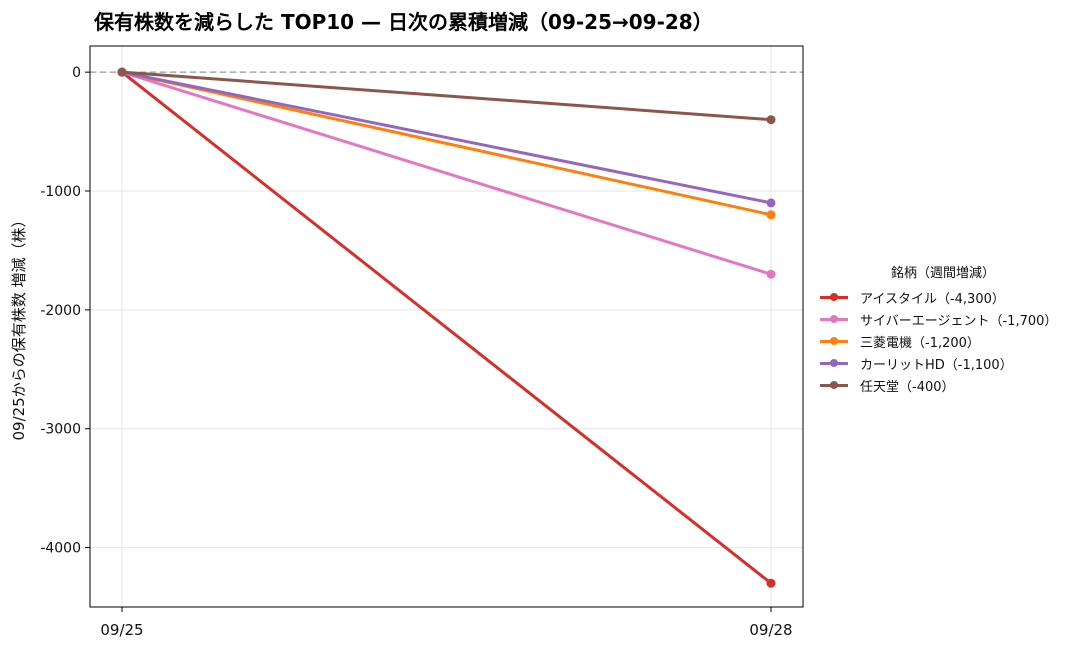 The image size is (1087, 648). Describe the element at coordinates (121, 630) in the screenshot. I see `x-tick-label: 09/25` at that location.